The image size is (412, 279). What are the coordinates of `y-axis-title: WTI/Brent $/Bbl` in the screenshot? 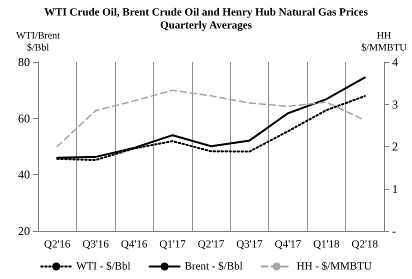 It's located at (38, 42).